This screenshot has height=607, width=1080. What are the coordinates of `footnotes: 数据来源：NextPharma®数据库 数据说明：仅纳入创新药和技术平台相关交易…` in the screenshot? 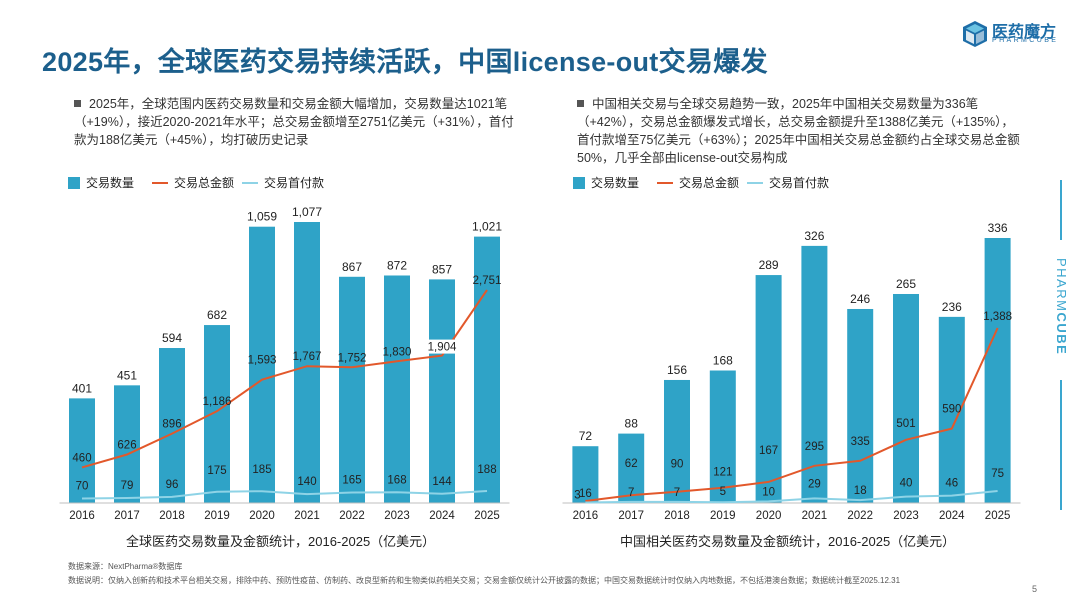 It's located at (484, 574).